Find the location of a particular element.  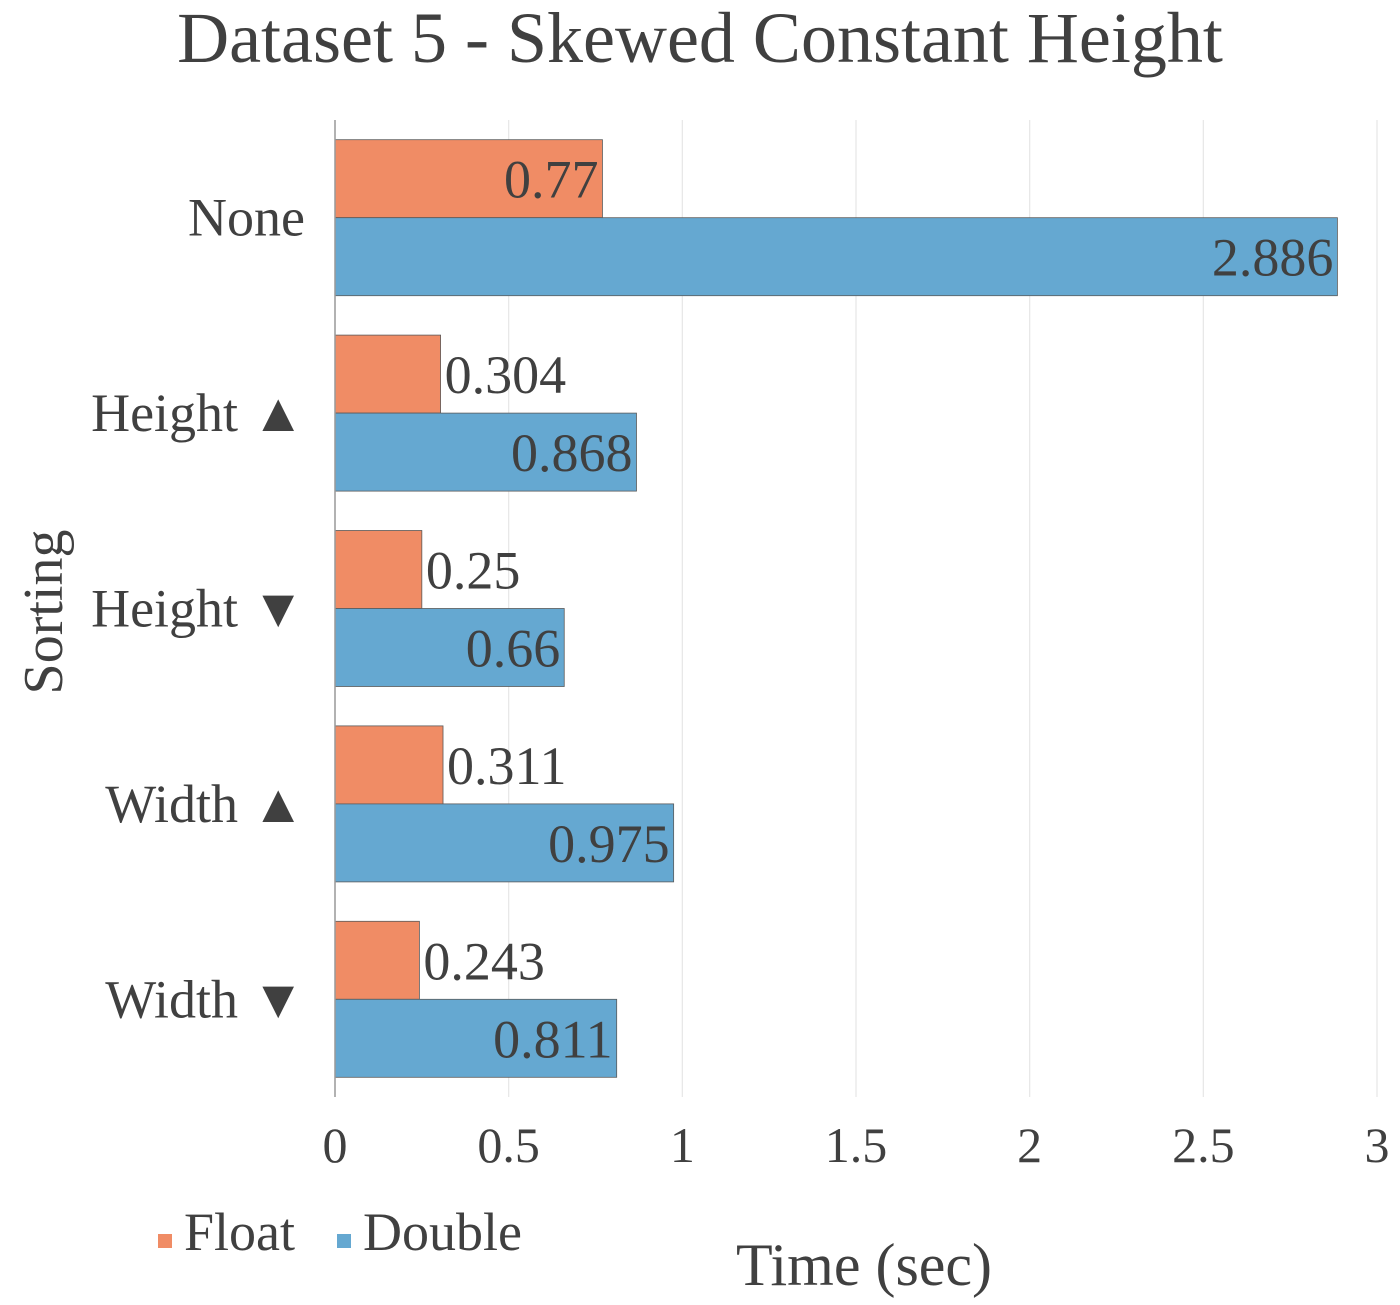

legend-swatch-double is located at coordinates (344, 1241).